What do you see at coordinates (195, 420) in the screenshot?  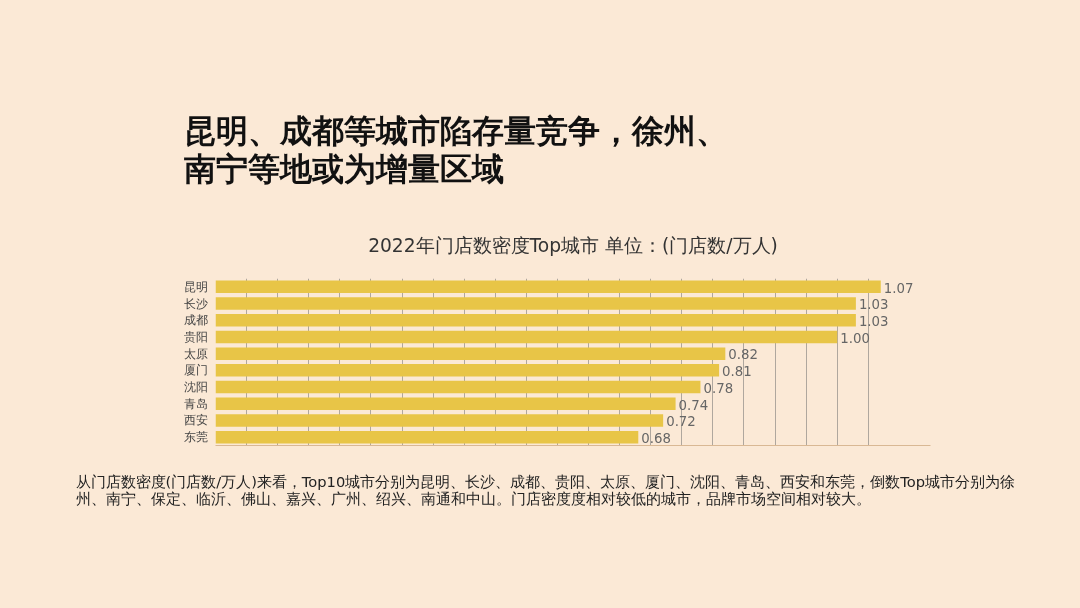 I see `y-tick-label: 西安` at bounding box center [195, 420].